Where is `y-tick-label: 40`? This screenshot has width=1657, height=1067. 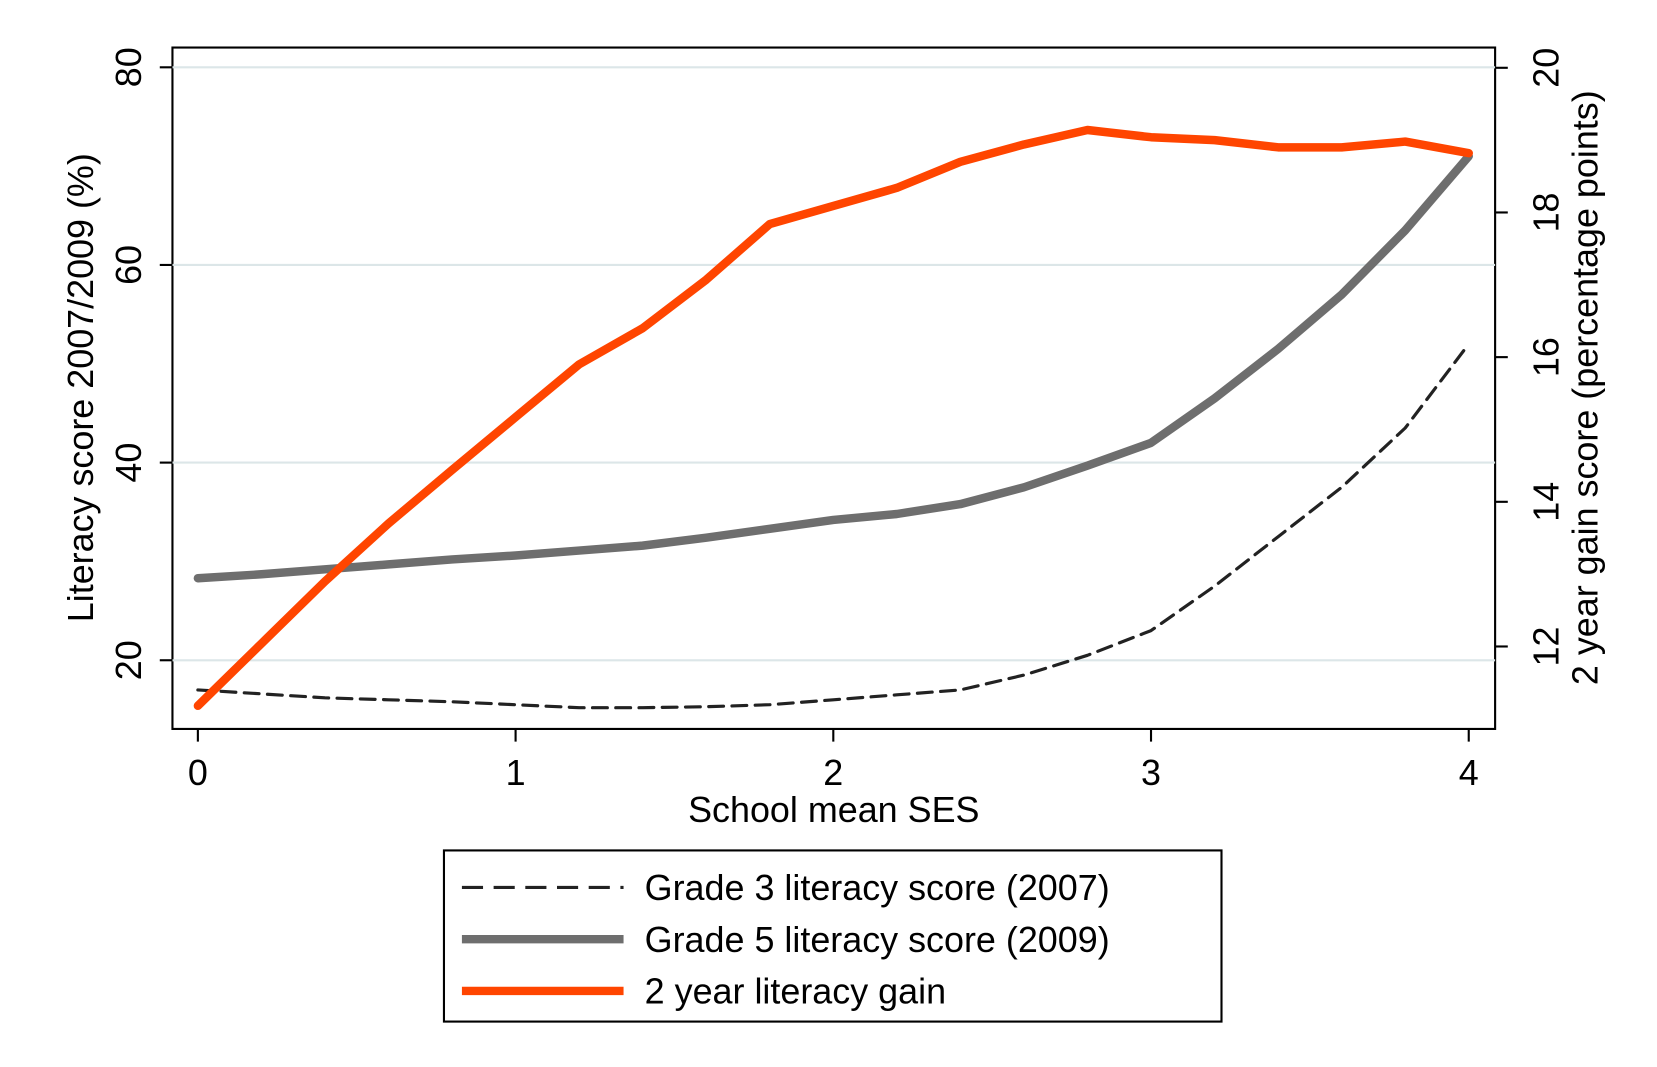 y-tick-label: 40 is located at coordinates (128, 463).